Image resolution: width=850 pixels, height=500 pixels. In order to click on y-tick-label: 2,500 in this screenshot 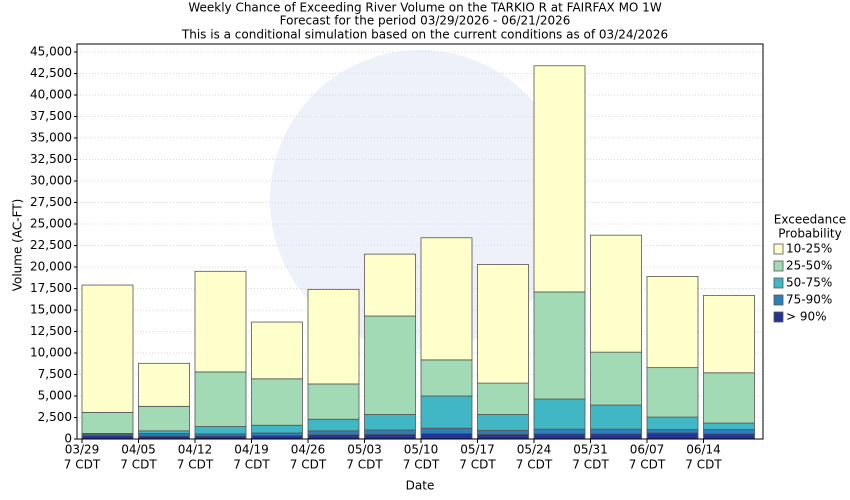, I will do `click(55, 417)`.